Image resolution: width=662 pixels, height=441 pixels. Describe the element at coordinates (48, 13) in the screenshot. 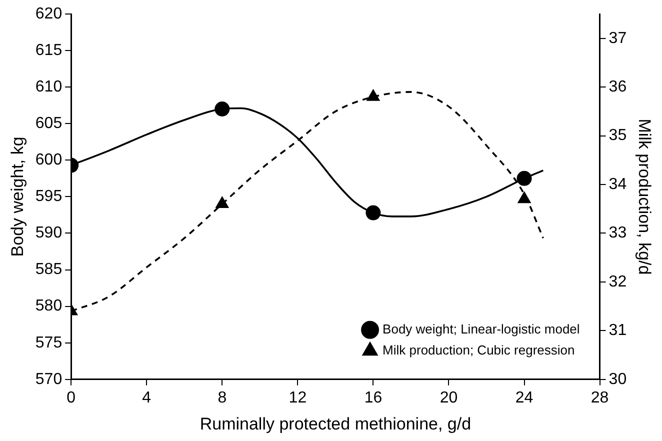

I see `y-tick-label: 620` at that location.